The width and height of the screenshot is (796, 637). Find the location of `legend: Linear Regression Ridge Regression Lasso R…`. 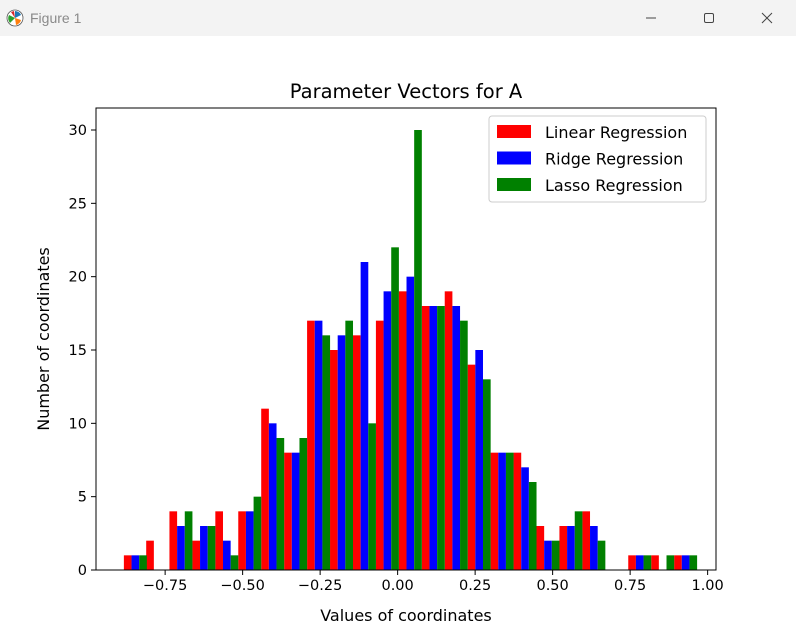

legend: Linear Regression Ridge Regression Lasso R… is located at coordinates (597, 159).